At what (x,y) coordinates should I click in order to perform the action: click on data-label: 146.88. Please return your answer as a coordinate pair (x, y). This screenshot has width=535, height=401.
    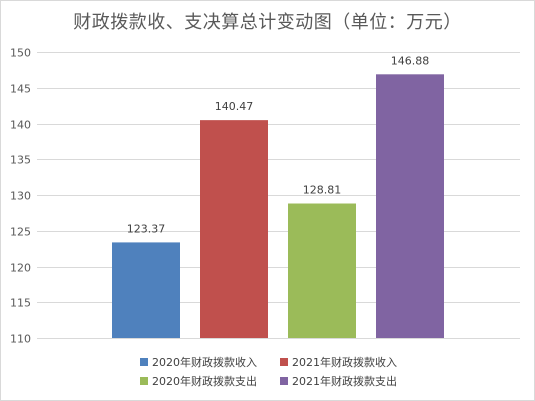
    Looking at the image, I should click on (410, 60).